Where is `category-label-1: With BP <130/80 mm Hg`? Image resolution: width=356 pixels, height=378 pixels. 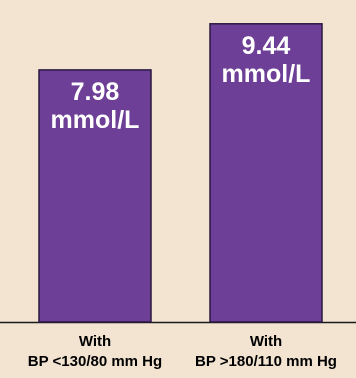 category-label-1: With BP <130/80 mm Hg is located at coordinates (95, 351).